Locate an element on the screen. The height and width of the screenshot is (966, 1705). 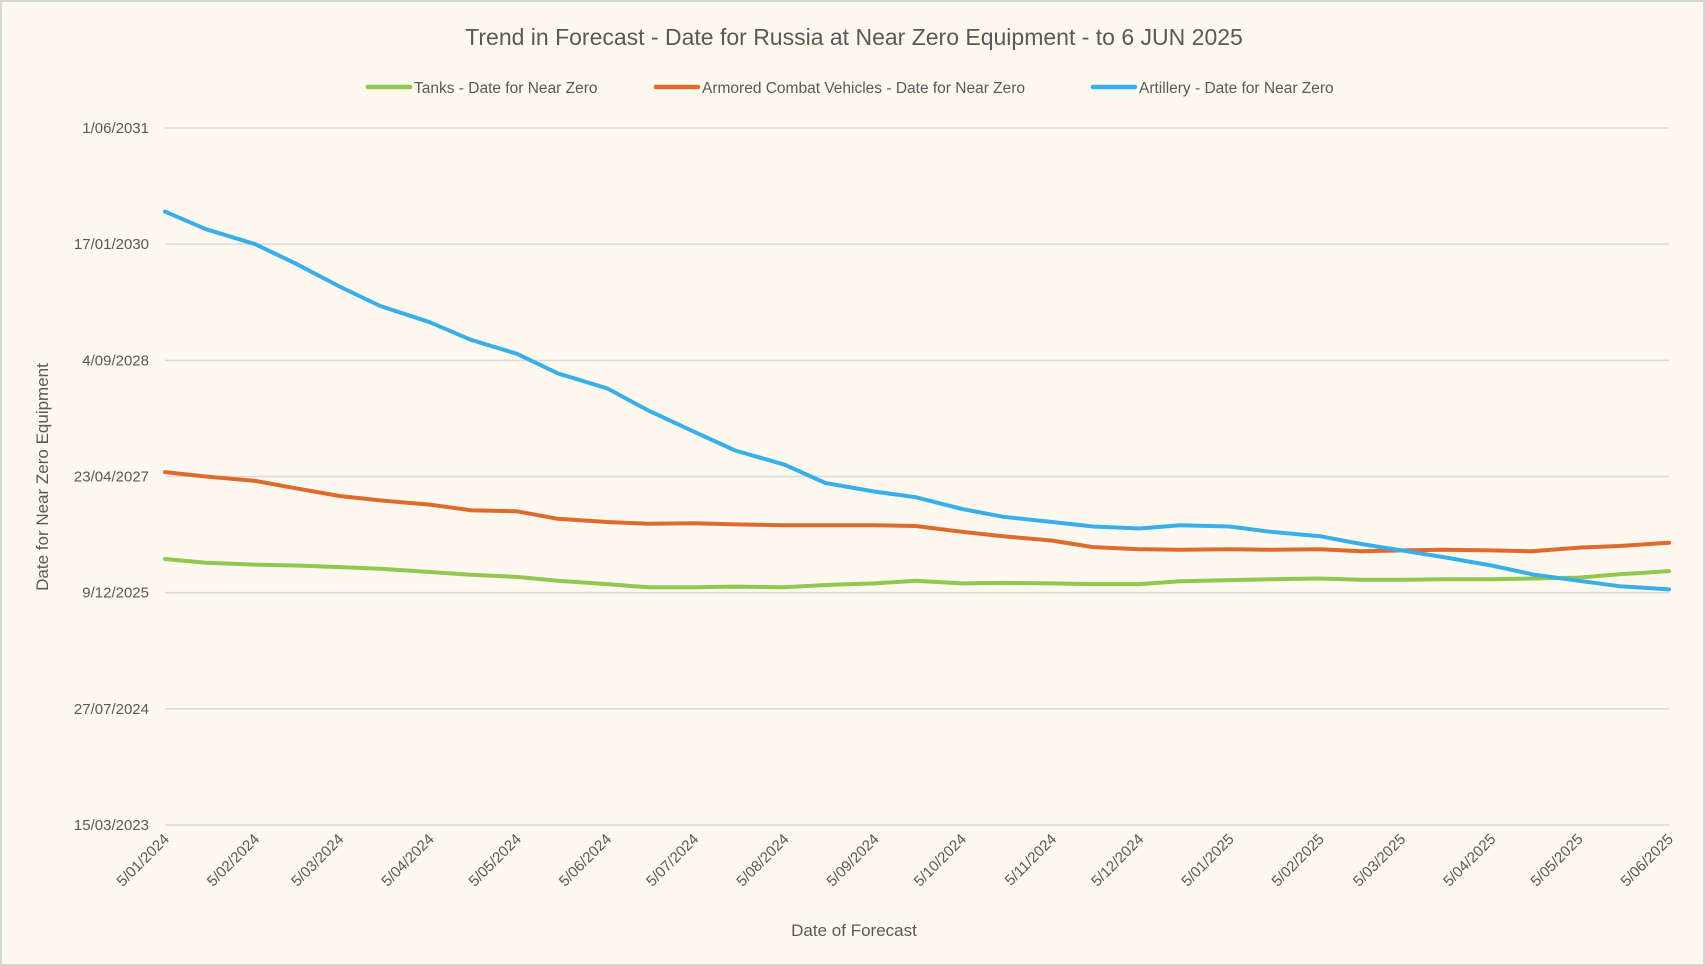
y-tick-label: 1/06/2031 is located at coordinates (115, 128).